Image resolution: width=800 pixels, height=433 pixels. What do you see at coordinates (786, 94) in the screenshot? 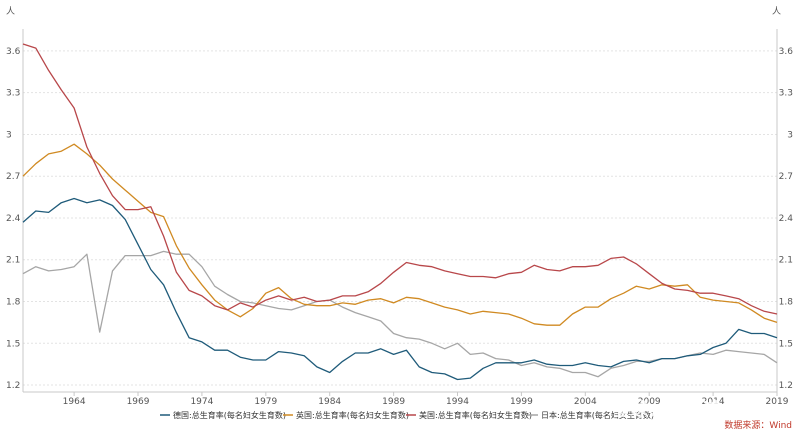
I see `y-tick-label-right: 3.3` at bounding box center [786, 94].